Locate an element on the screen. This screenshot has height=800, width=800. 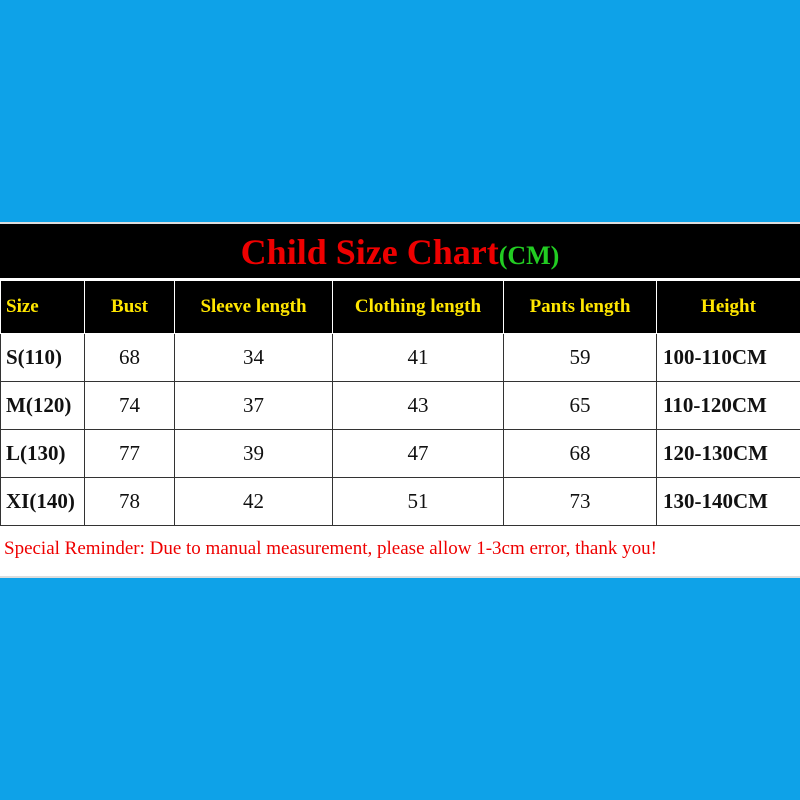
cell: 59 is located at coordinates (580, 357).